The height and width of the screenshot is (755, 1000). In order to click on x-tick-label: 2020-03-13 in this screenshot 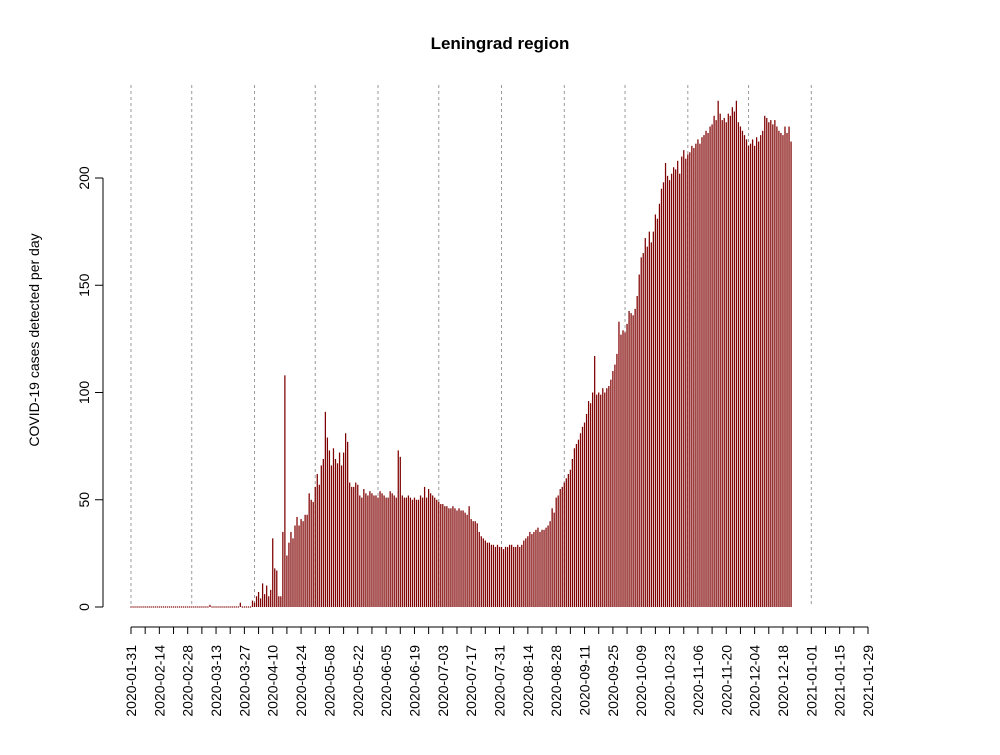, I will do `click(216, 681)`.